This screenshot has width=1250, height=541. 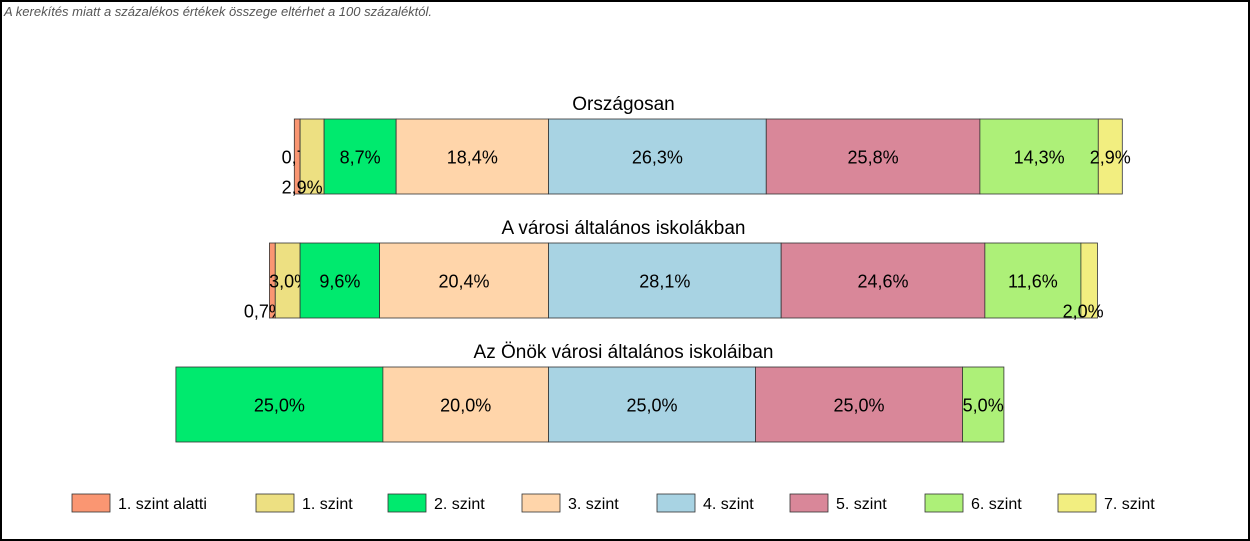 I want to click on data-label: 24,6%, so click(x=882, y=282).